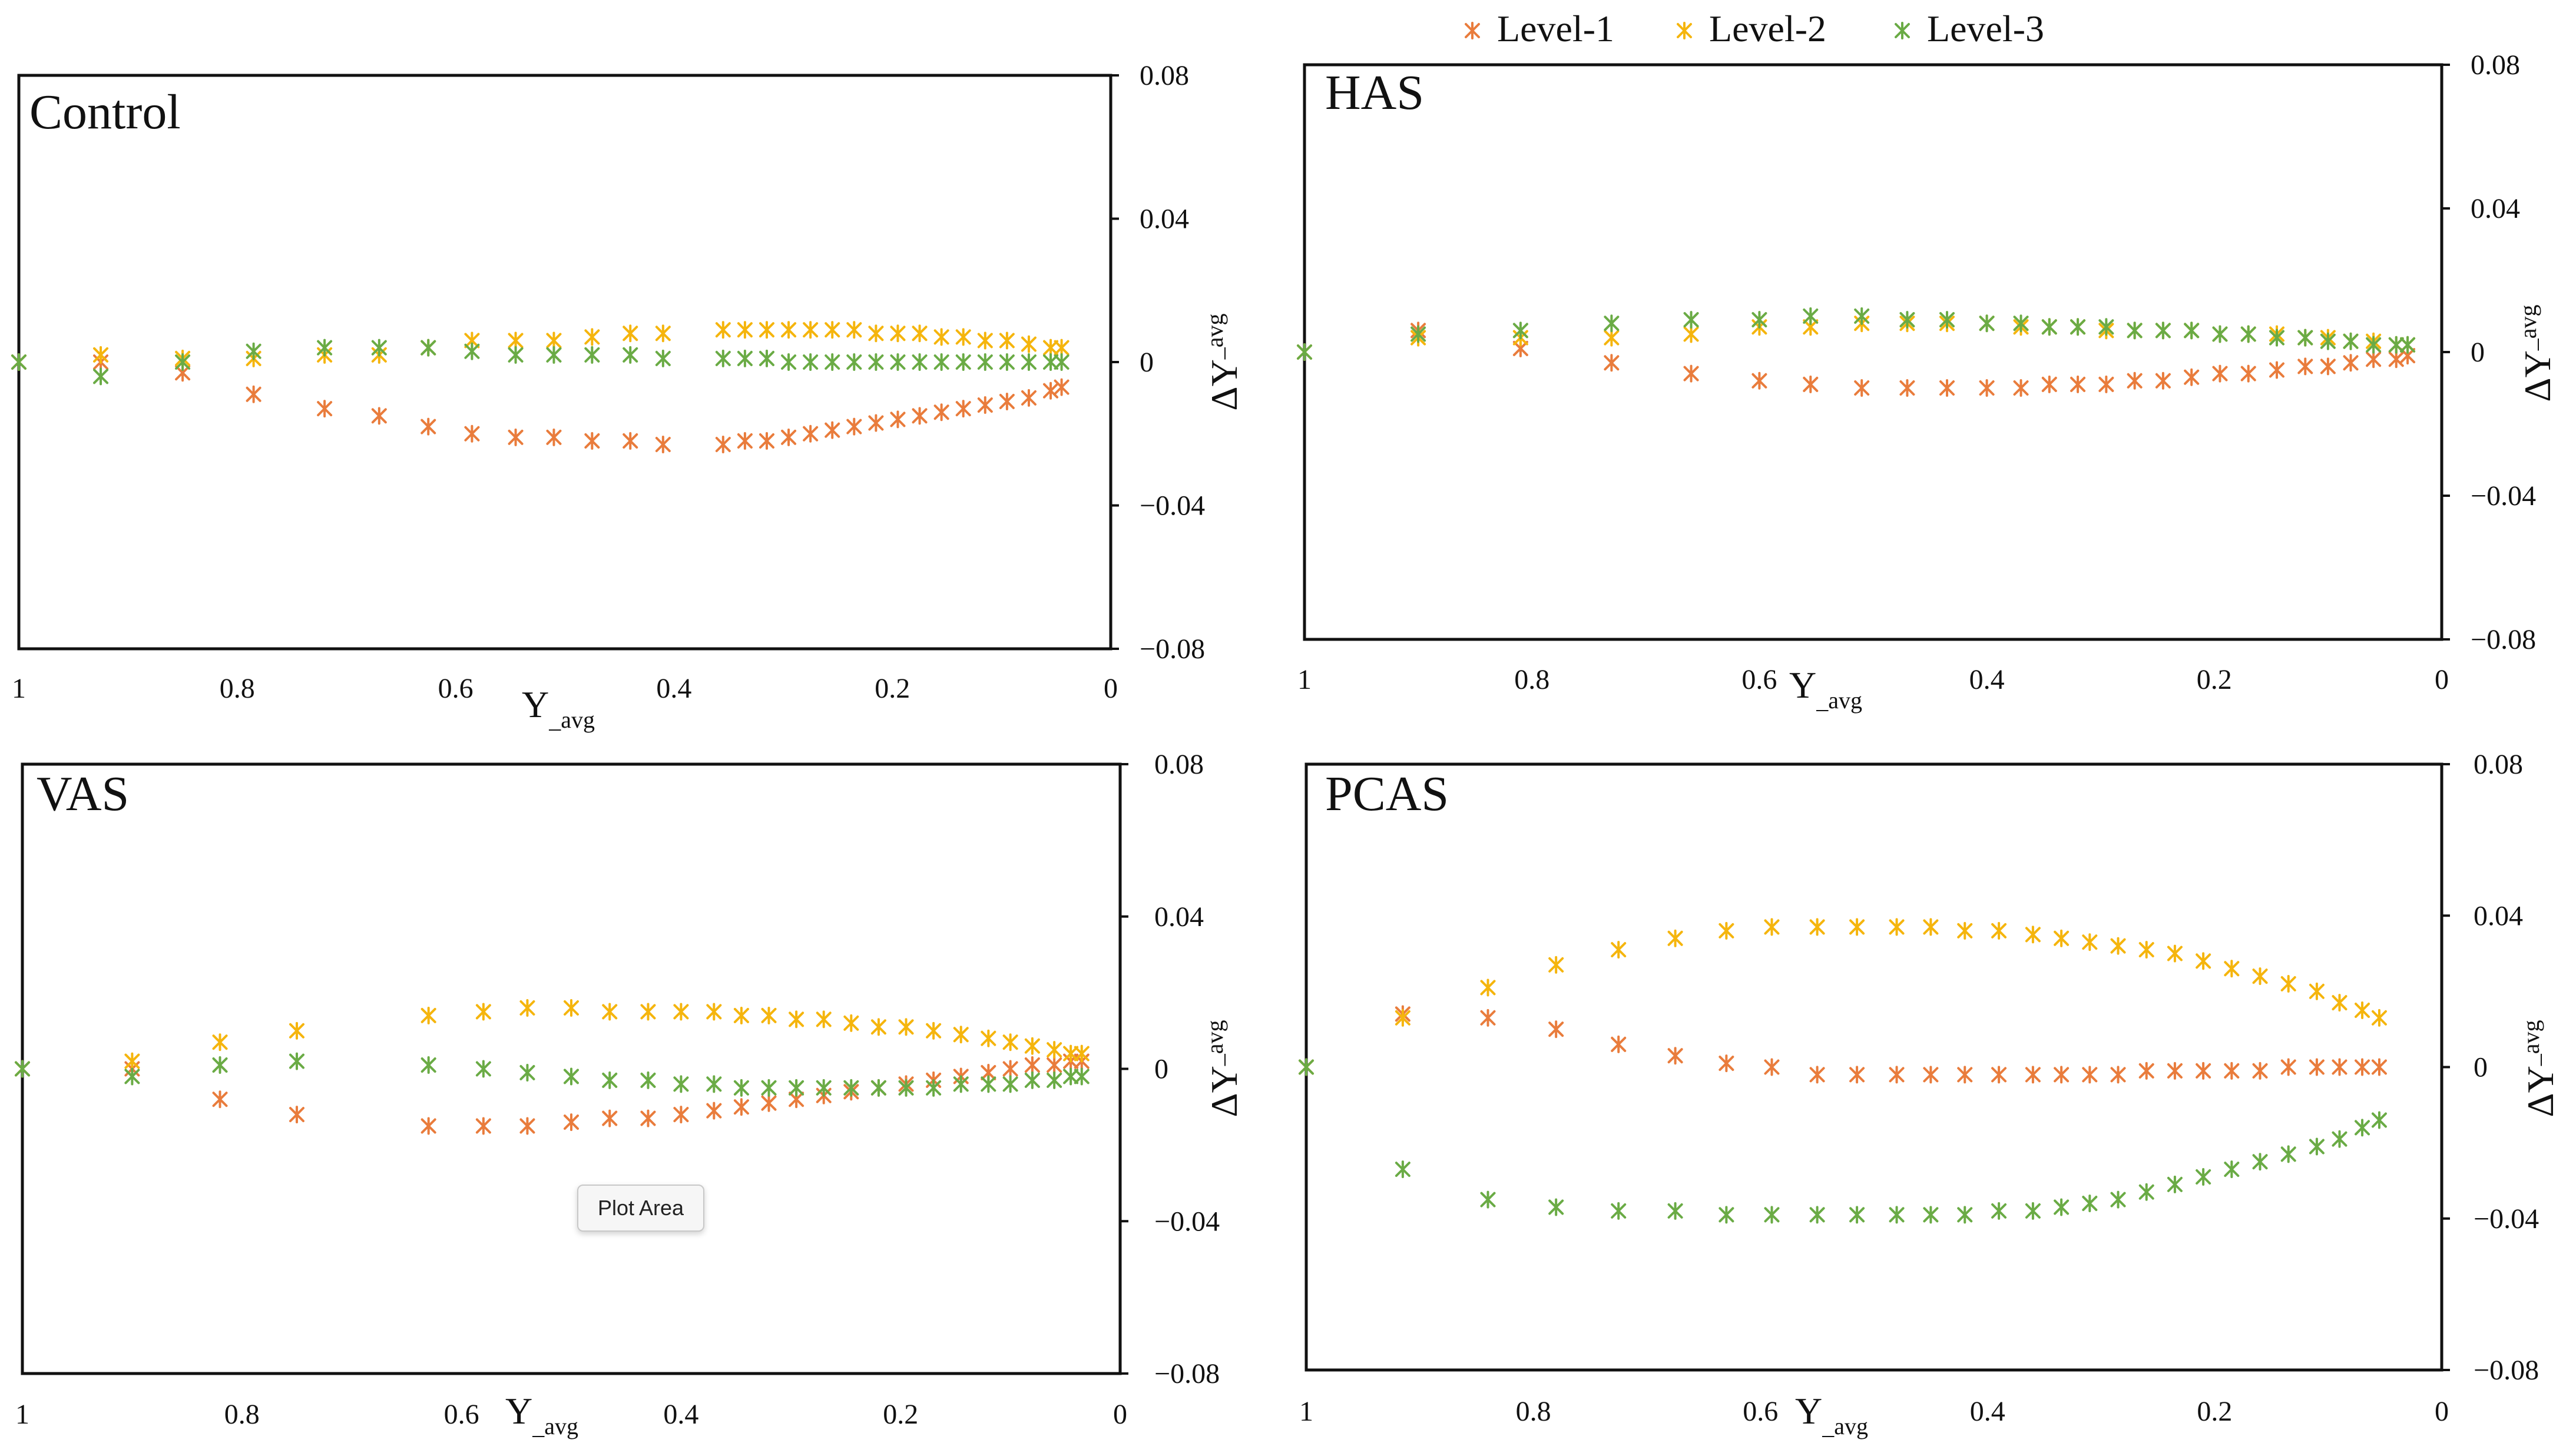 This screenshot has height=1453, width=2576. I want to click on legend-marker, so click(1472, 30).